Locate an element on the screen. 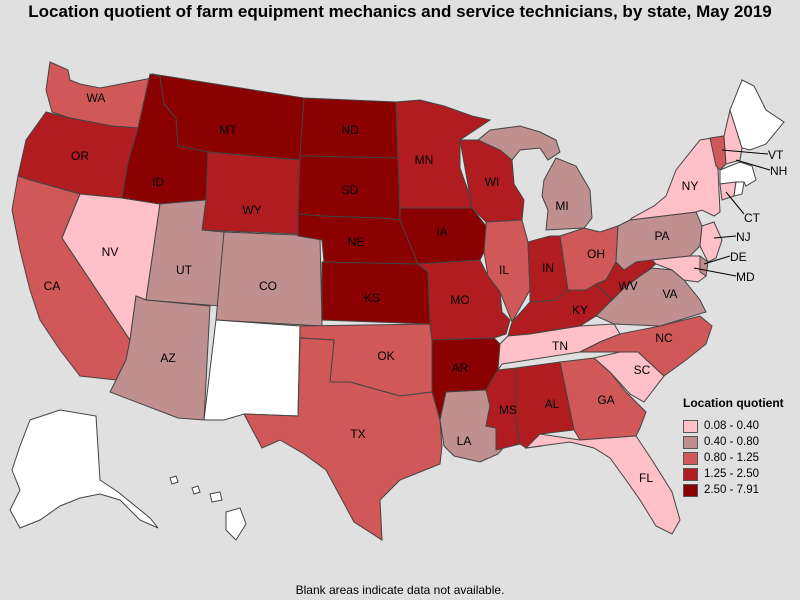 The width and height of the screenshot is (800, 600). state-il is located at coordinates (507, 271).